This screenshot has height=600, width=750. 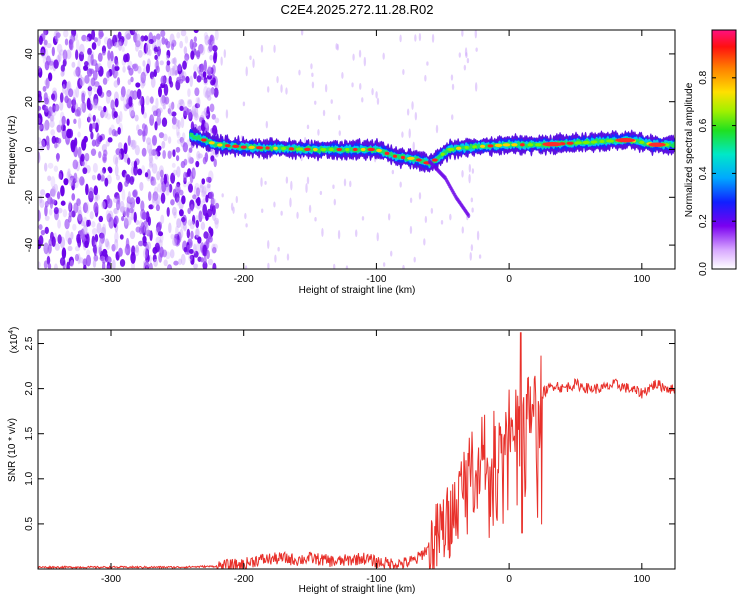 What do you see at coordinates (29, 149) in the screenshot?
I see `spectrogram-y-tick-label: 0` at bounding box center [29, 149].